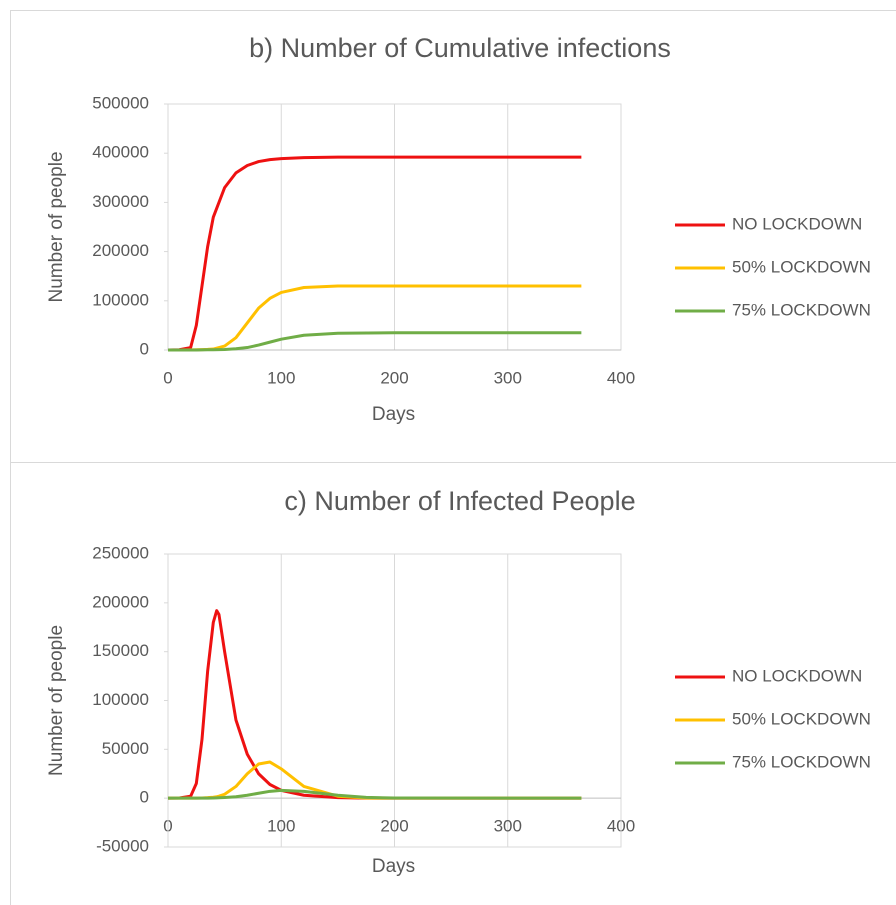 This screenshot has height=905, width=896. What do you see at coordinates (460, 48) in the screenshot?
I see `chart-title: b) Number of Cumulative infections` at bounding box center [460, 48].